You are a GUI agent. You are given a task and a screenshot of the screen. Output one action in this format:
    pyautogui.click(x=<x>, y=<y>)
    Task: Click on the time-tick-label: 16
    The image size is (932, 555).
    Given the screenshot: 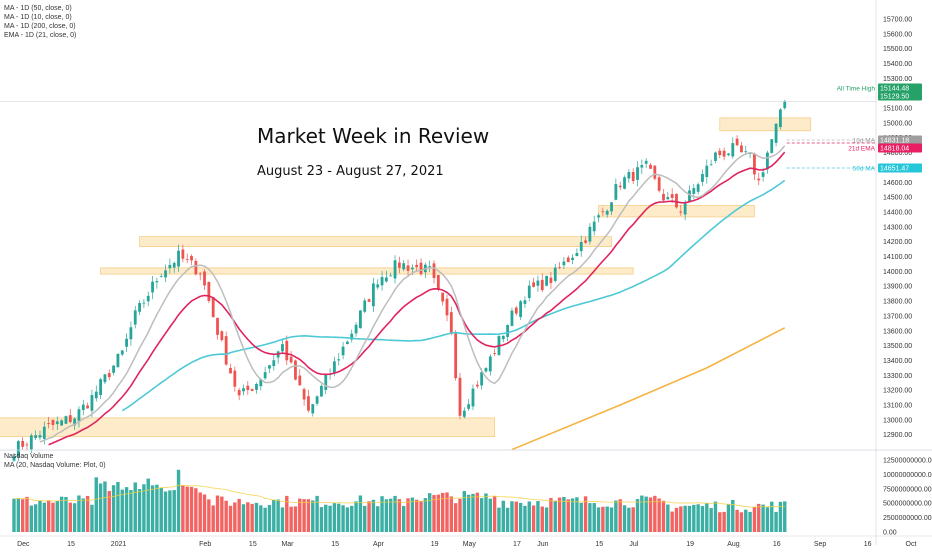 What is the action you would take?
    pyautogui.click(x=868, y=544)
    